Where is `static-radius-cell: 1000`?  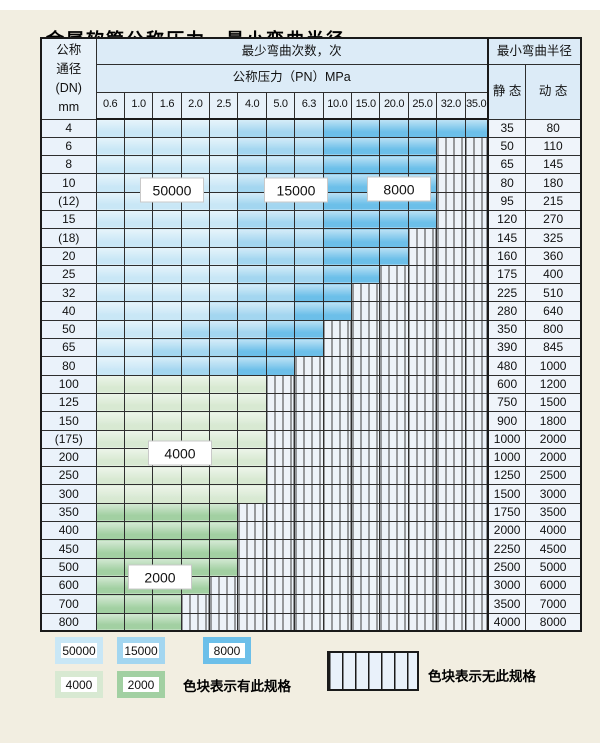 static-radius-cell: 1000 is located at coordinates (506, 457).